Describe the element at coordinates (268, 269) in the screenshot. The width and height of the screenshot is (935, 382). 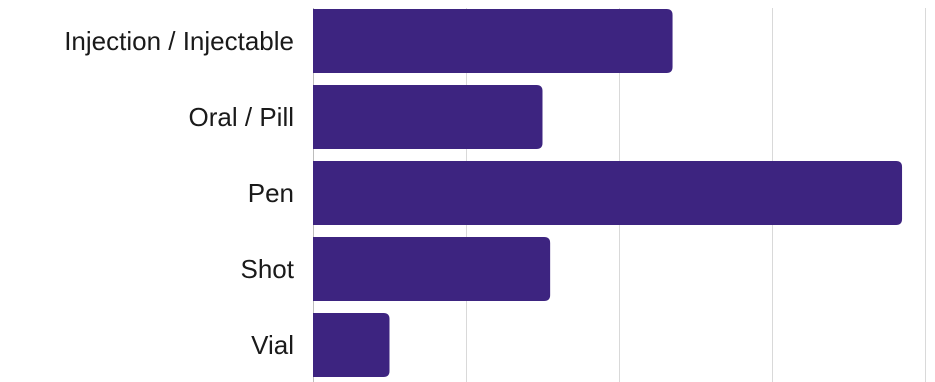
I see `category-label: Shot` at that location.